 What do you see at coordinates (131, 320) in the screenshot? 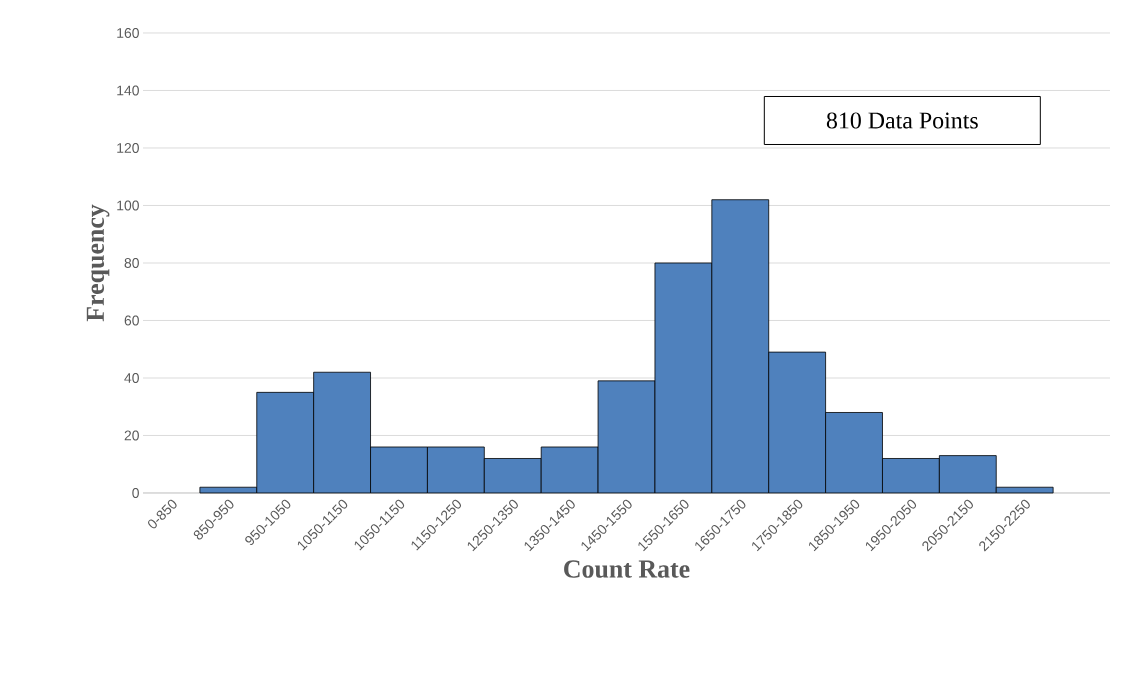
I see `y-tick-label: 60` at bounding box center [131, 320].